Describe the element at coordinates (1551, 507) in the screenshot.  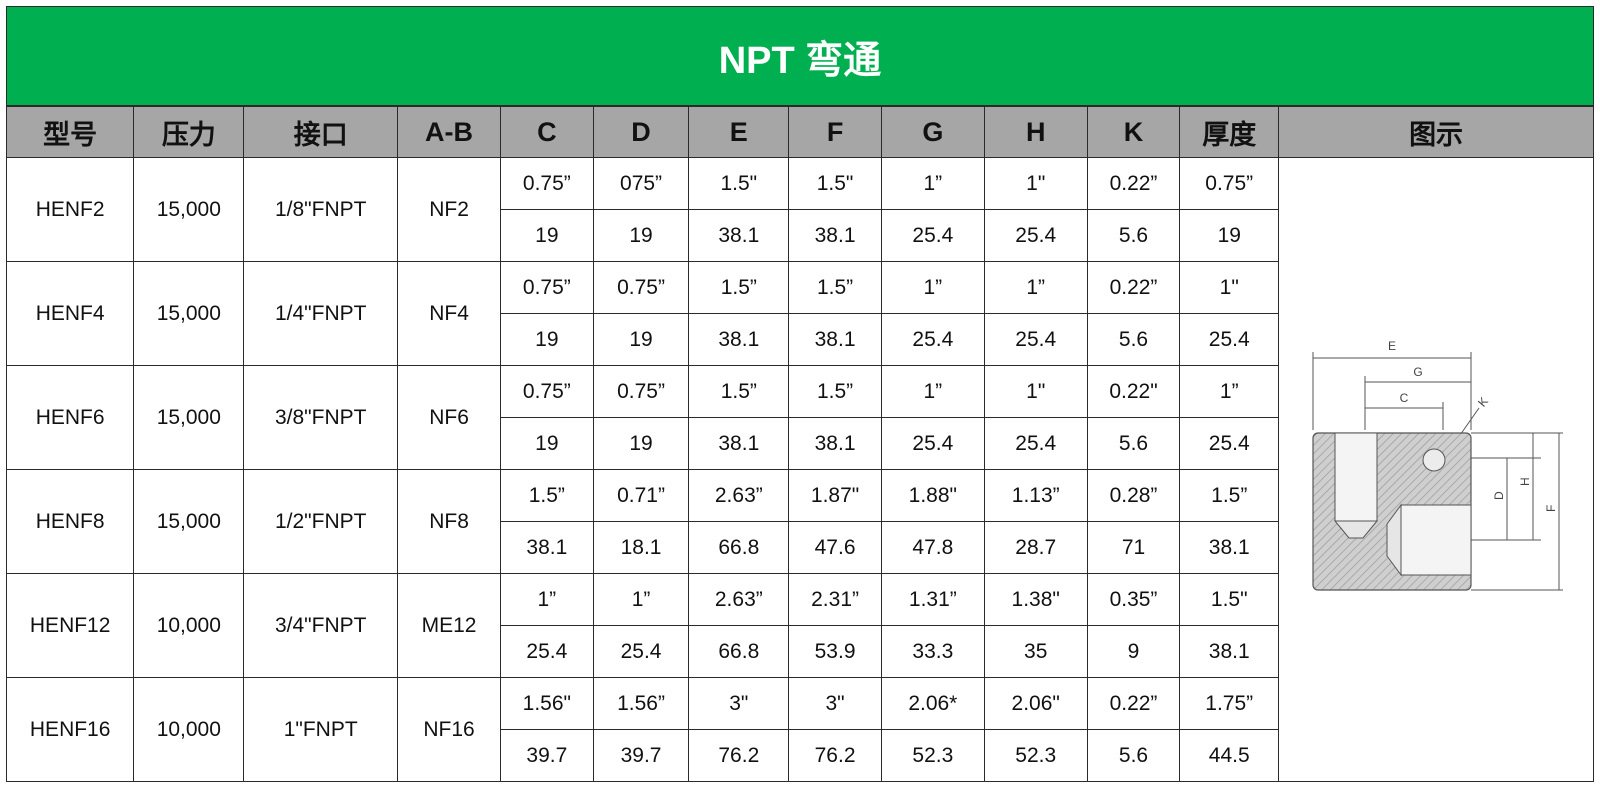
I see `dim-label-f: F` at that location.